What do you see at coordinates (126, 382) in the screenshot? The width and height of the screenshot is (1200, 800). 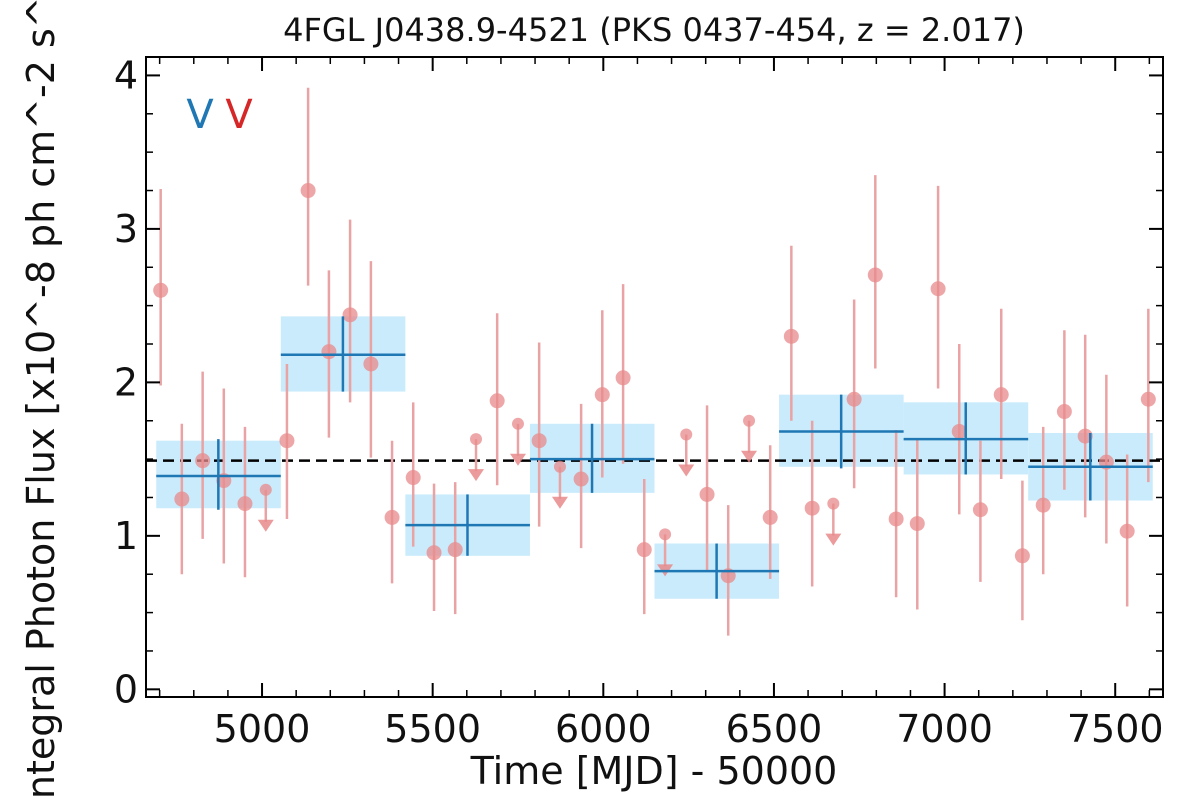 I see `y-tick-label: 2` at bounding box center [126, 382].